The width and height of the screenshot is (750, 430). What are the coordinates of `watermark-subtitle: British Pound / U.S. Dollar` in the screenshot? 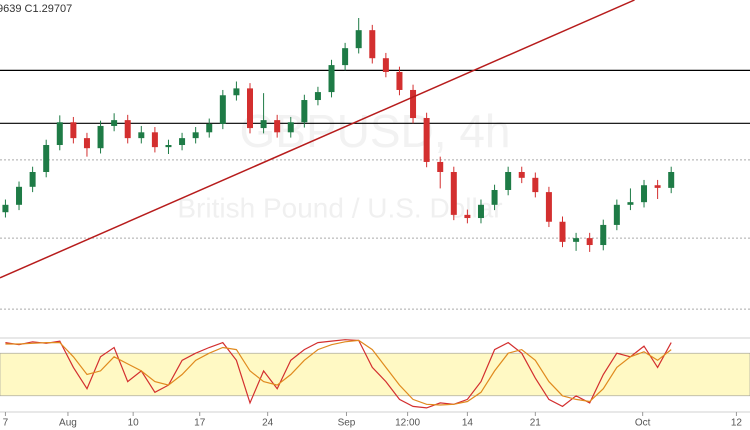 It's located at (339, 207).